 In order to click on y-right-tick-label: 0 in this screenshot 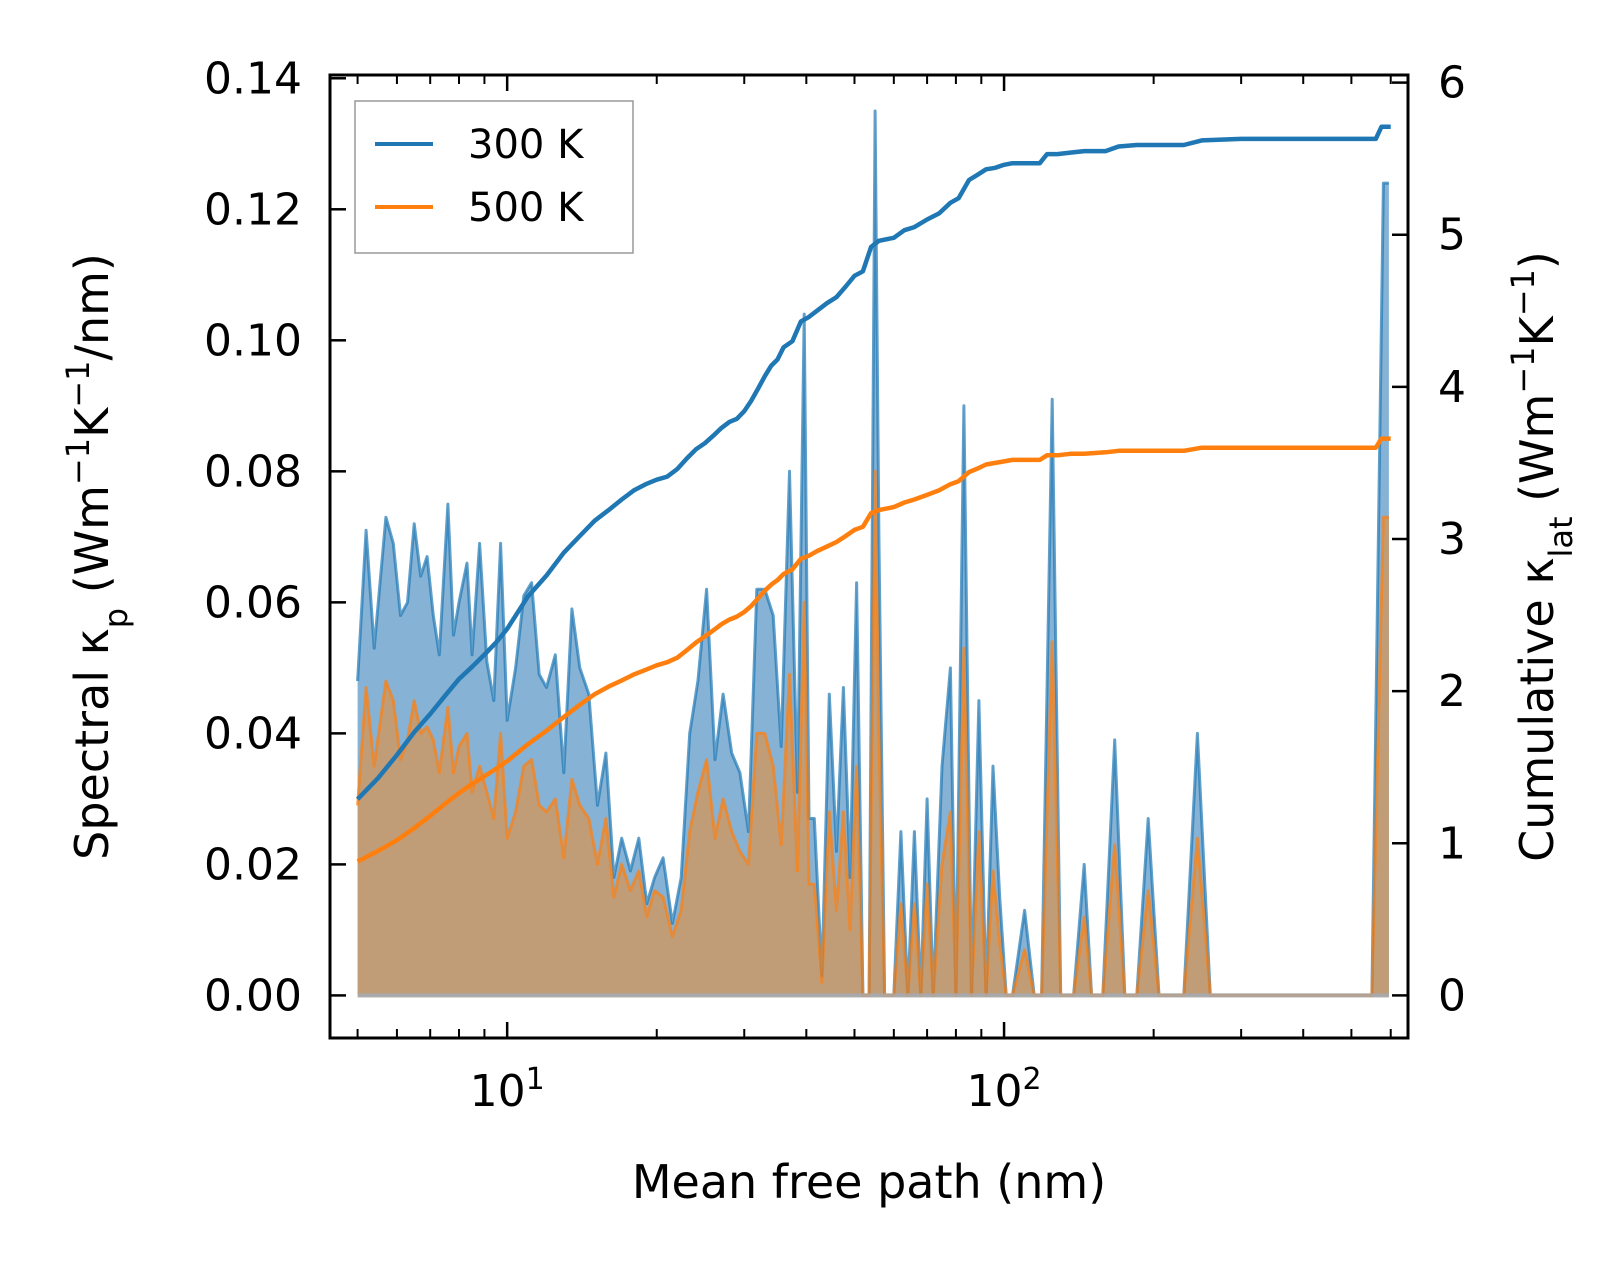, I will do `click(1452, 995)`.